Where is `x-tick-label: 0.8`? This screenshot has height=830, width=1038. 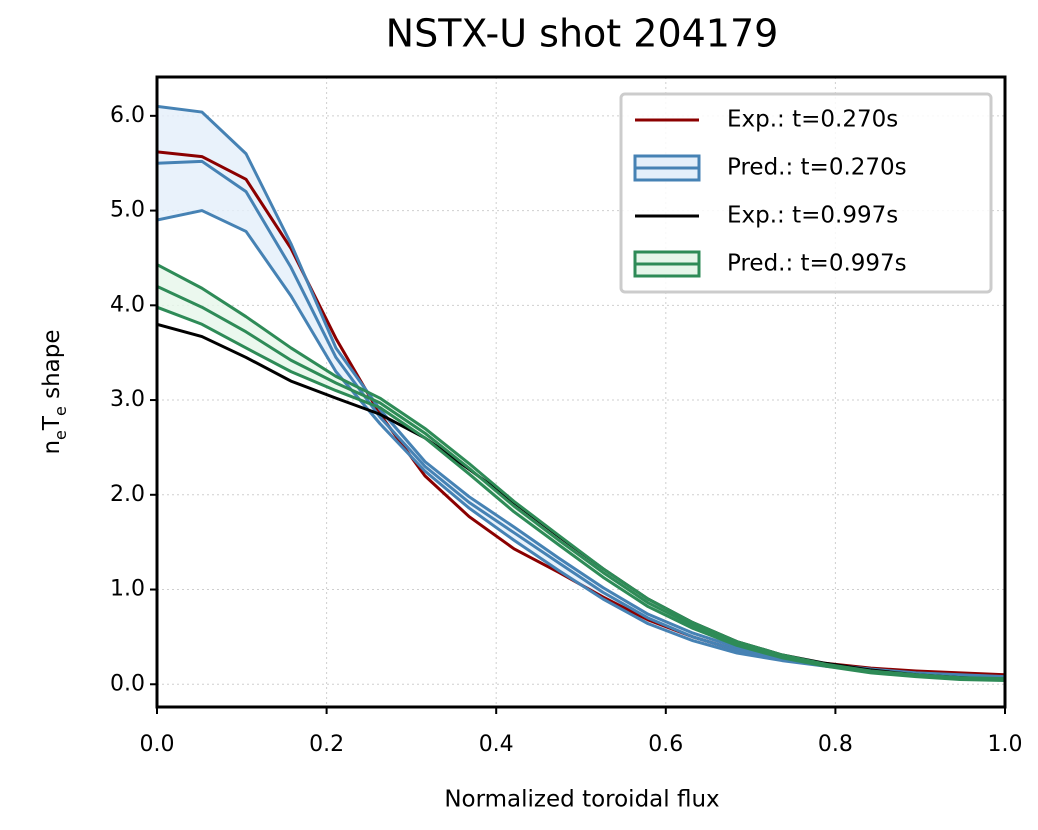
x-tick-label: 0.8 is located at coordinates (835, 744).